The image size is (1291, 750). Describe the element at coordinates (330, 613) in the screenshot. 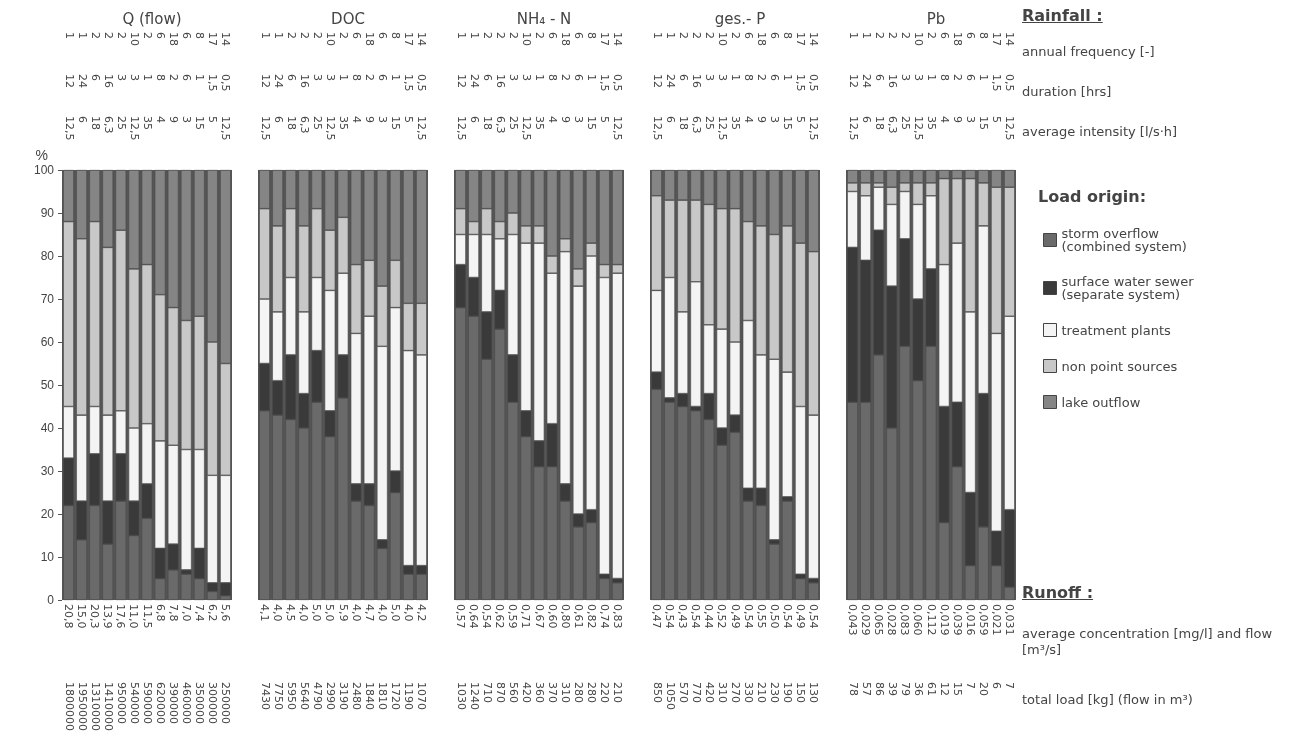

I see `x-tick-label: 5,0` at that location.